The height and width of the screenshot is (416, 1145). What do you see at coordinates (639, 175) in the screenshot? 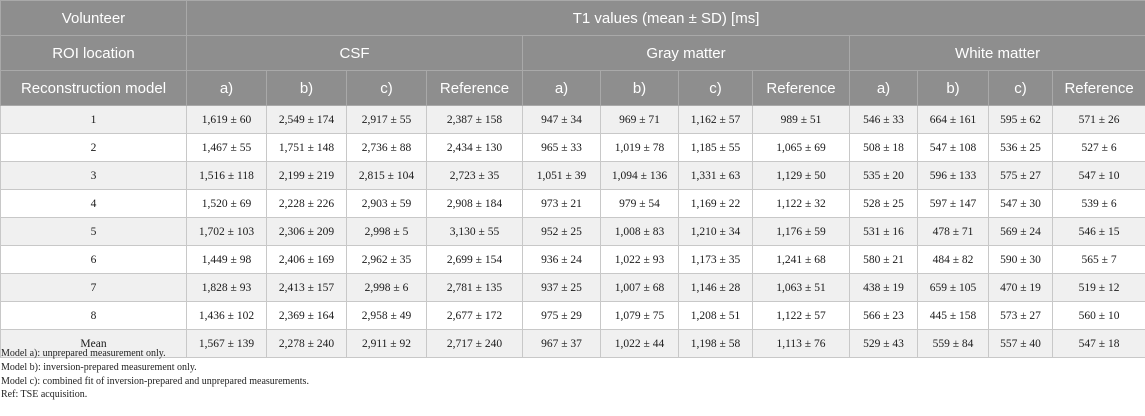
I see `t1-value-cell: 1,094 ± 136` at bounding box center [639, 175].